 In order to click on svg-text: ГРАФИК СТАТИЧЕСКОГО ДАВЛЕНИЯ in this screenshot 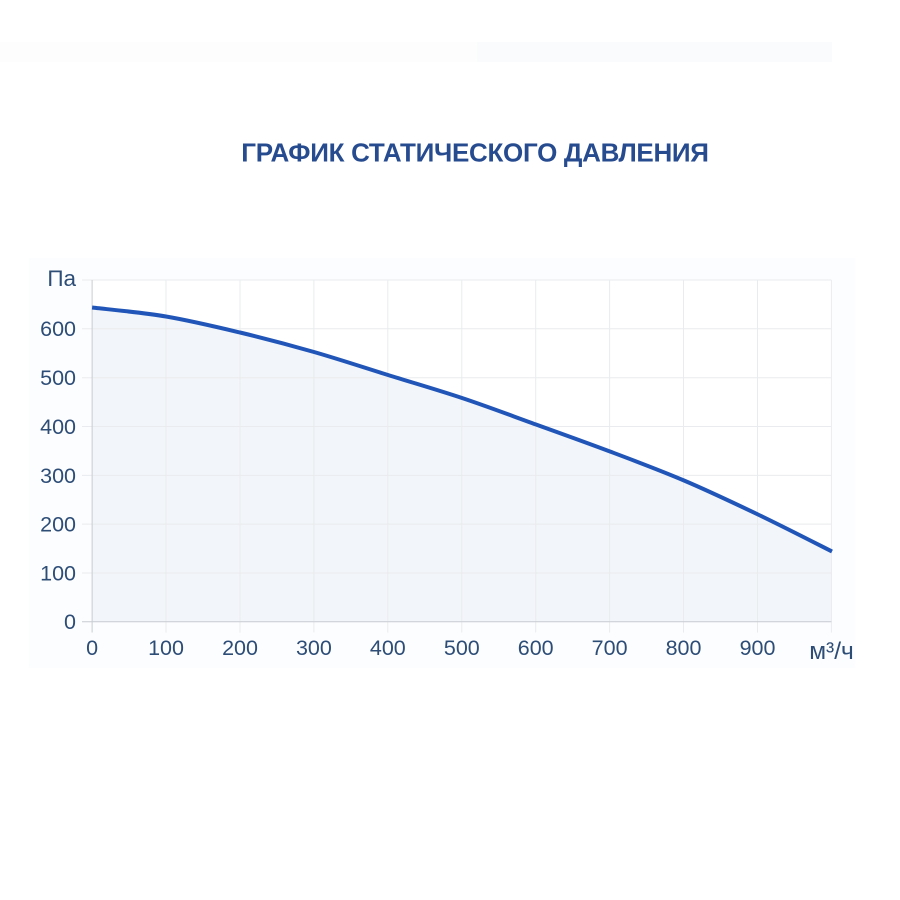, I will do `click(474, 153)`.